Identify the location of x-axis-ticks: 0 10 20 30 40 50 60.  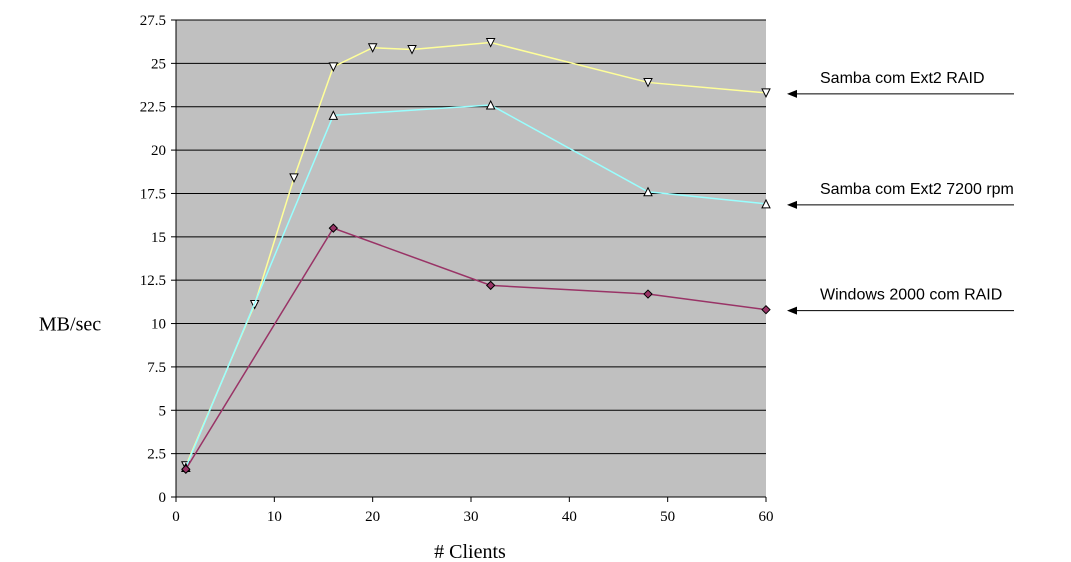
(473, 511).